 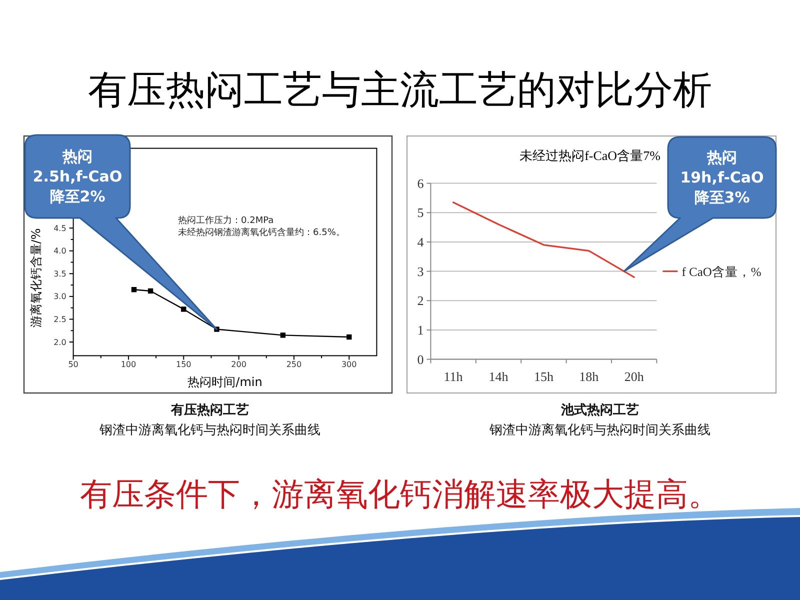 What do you see at coordinates (722, 177) in the screenshot?
I see `text: 热闷19h,f-CaO降至3%` at bounding box center [722, 177].